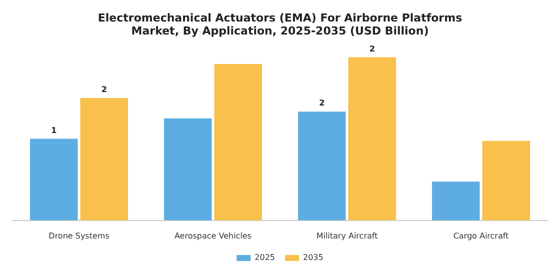 Image resolution: width=560 pixels, height=280 pixels. What do you see at coordinates (313, 257) in the screenshot?
I see `legend-label: 2035` at bounding box center [313, 257].